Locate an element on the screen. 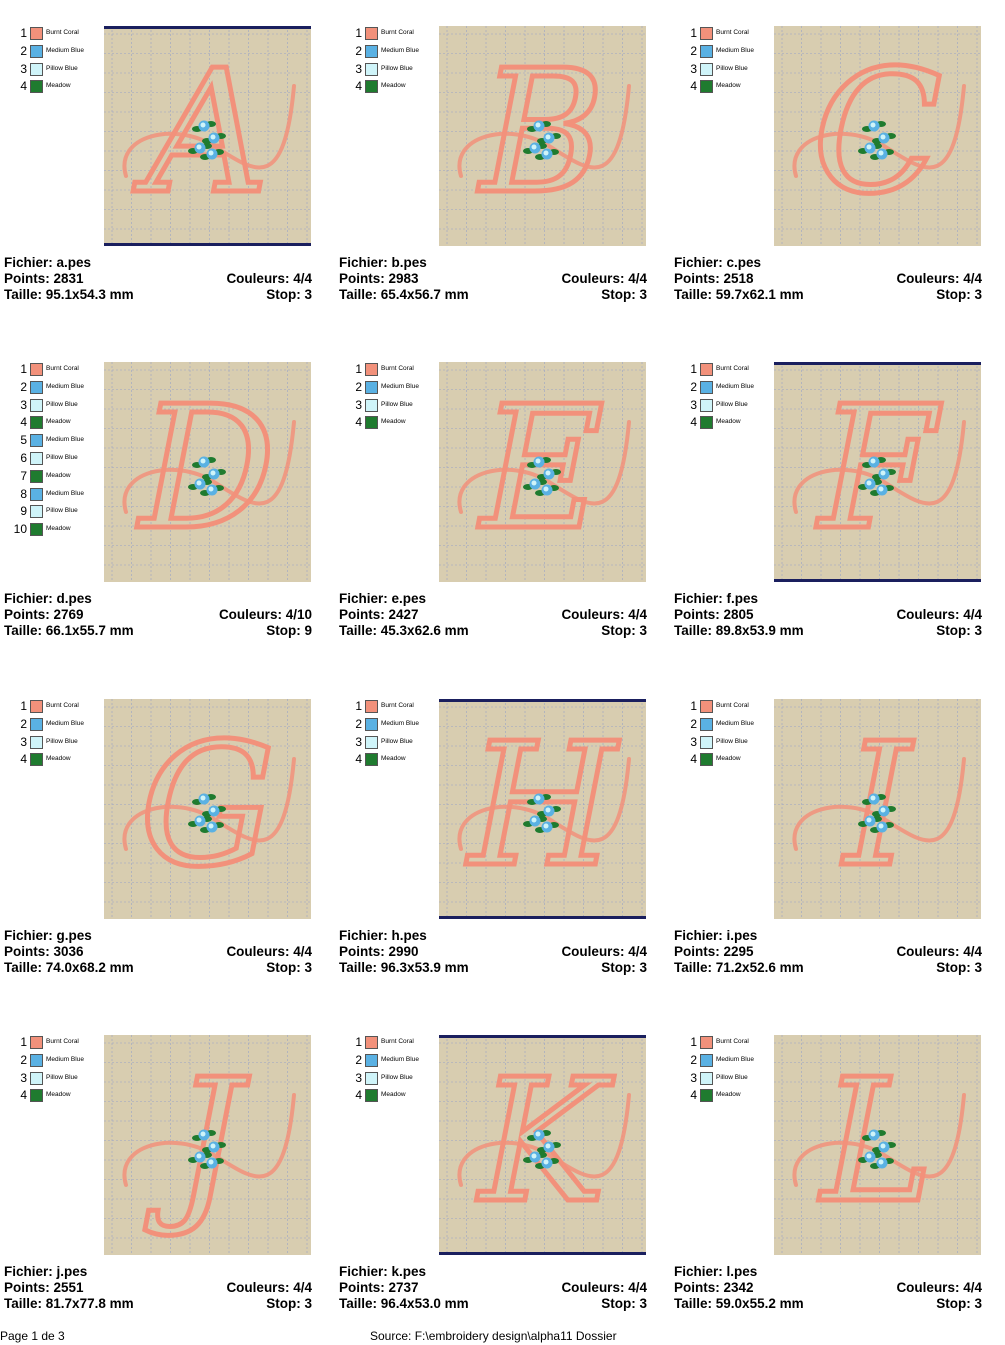 Image resolution: width=1005 pixels, height=1345 pixels. size-field: Taille: 59.0x55.2 mm is located at coordinates (739, 1304).